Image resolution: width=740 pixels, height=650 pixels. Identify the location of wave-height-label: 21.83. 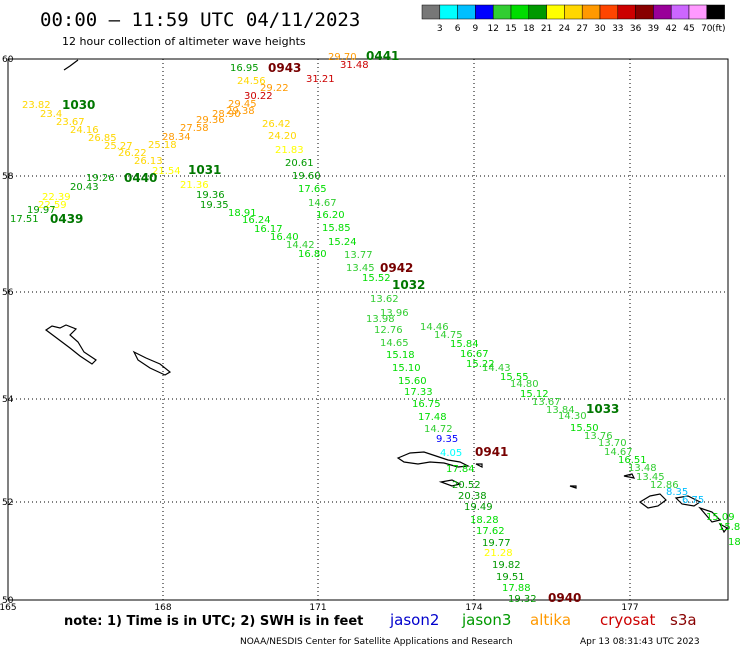
(289, 150).